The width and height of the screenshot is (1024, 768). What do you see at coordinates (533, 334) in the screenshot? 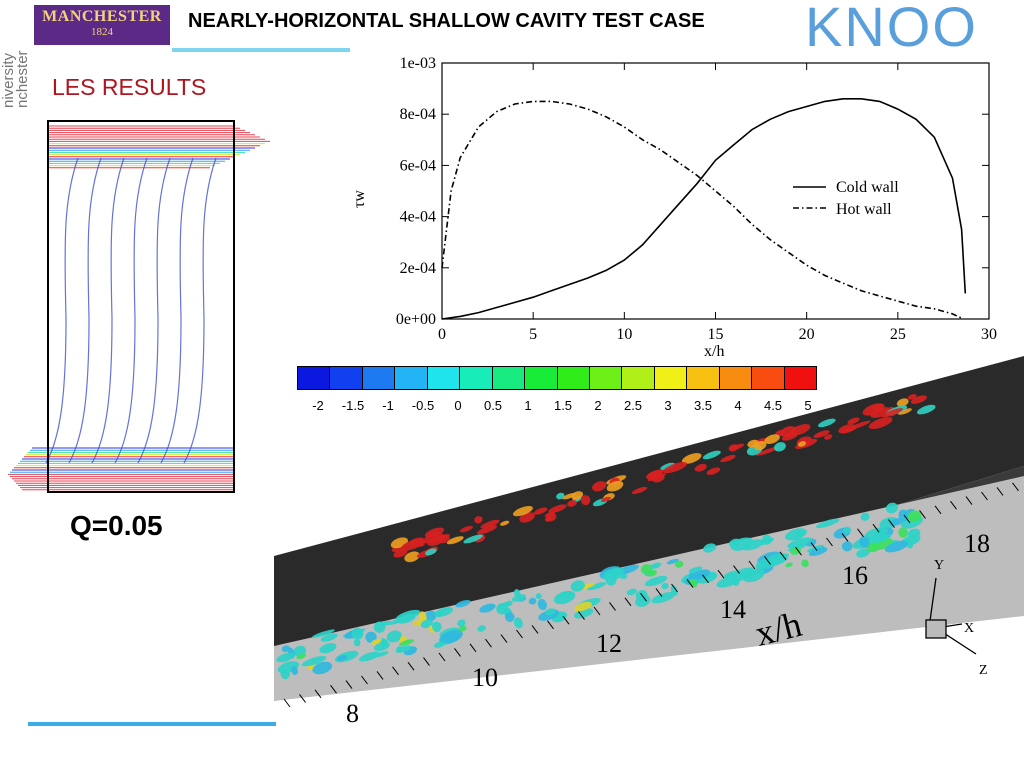
I see `x-tick-label: 5` at bounding box center [533, 334].